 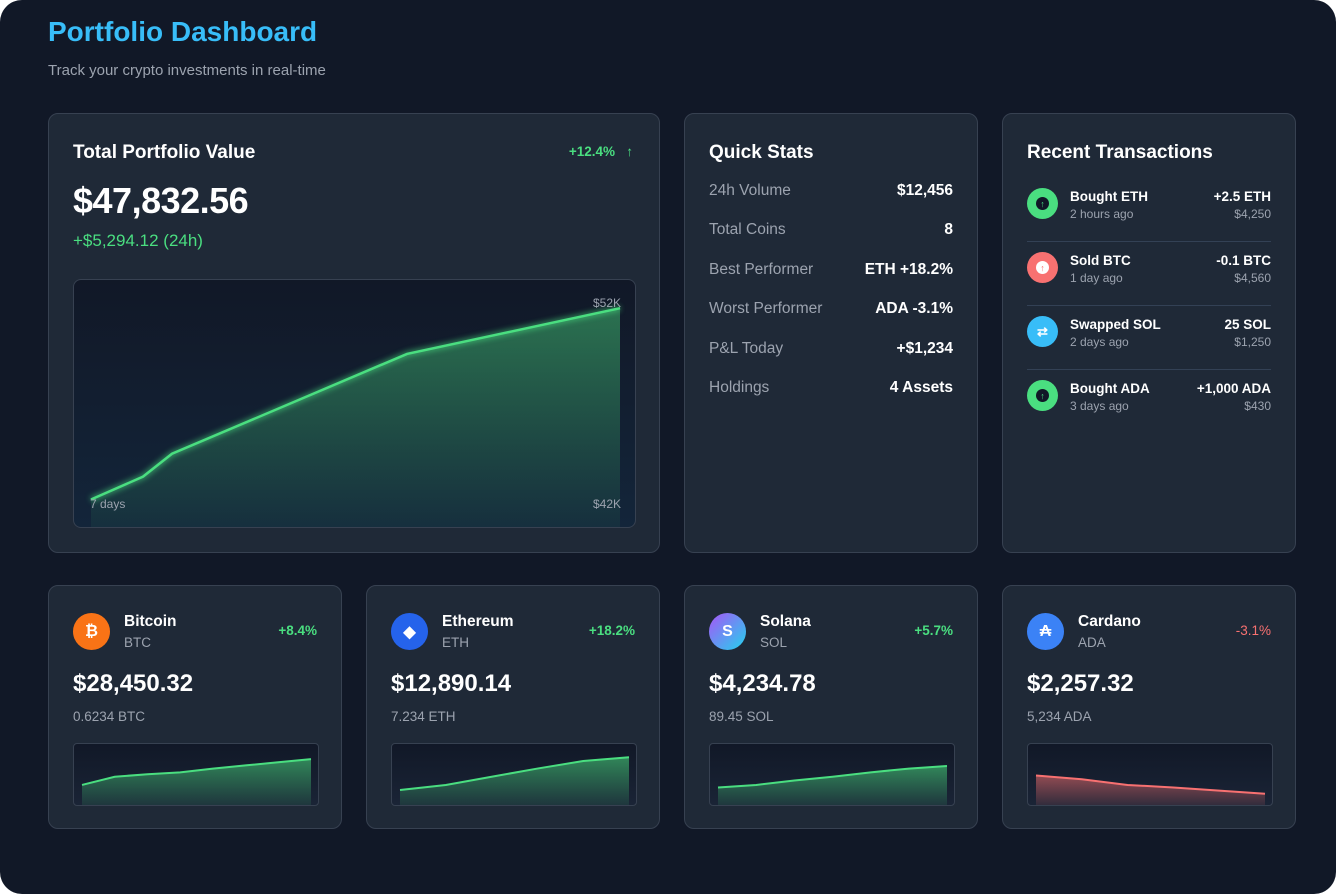 What do you see at coordinates (297, 630) in the screenshot?
I see `coin-change: +8.4%` at bounding box center [297, 630].